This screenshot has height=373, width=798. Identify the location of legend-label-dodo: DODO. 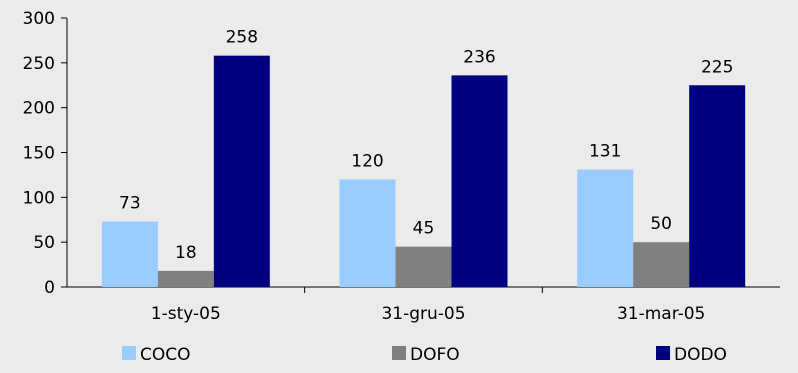
(700, 355).